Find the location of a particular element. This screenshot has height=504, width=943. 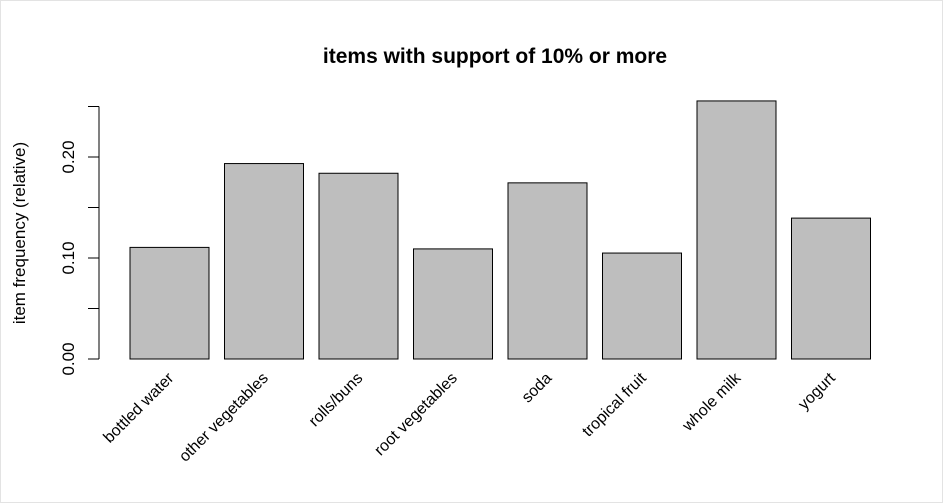

y-axis-label: item frequency (relative) is located at coordinates (19, 233).